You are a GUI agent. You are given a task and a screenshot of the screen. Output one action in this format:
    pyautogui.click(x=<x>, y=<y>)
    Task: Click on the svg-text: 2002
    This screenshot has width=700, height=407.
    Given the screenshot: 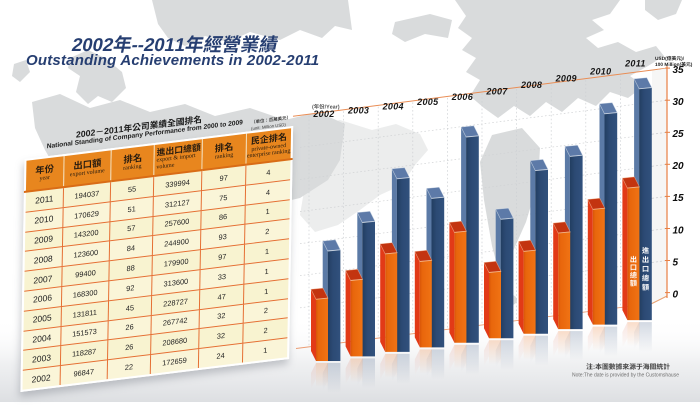 What is the action you would take?
    pyautogui.click(x=323, y=114)
    